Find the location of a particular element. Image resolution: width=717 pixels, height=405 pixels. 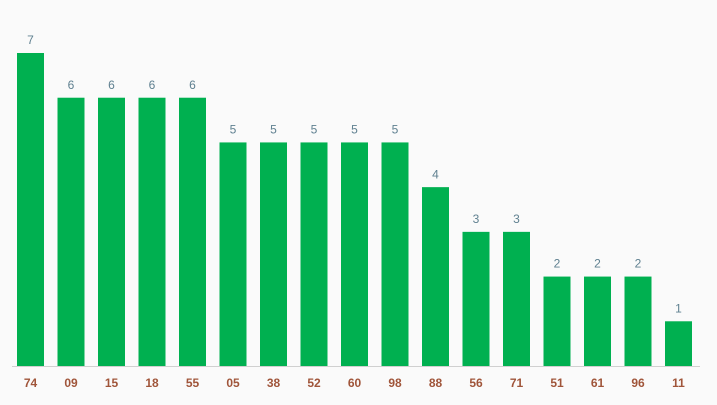

value-label: 7 is located at coordinates (30, 40).